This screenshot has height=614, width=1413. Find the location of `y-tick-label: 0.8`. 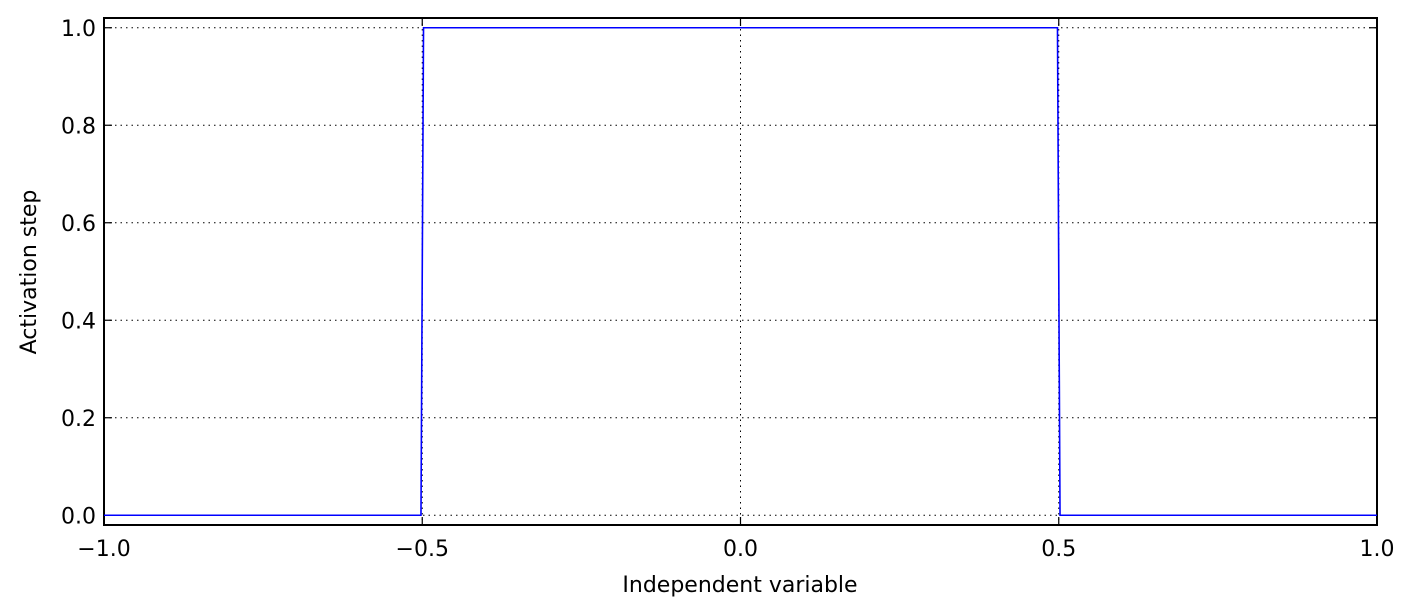

y-tick-label: 0.8 is located at coordinates (78, 126).